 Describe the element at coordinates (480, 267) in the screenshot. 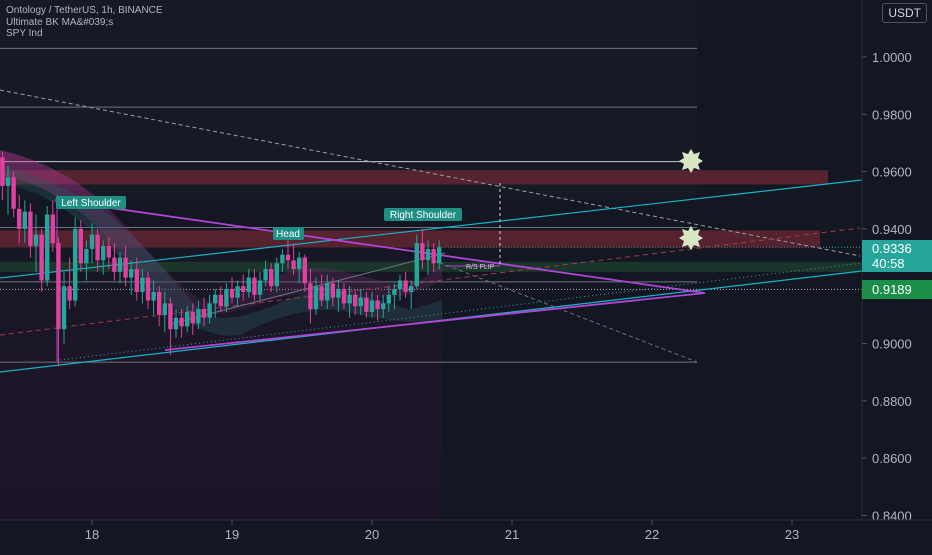

I see `rs-flip-label: R/S FLIP` at that location.